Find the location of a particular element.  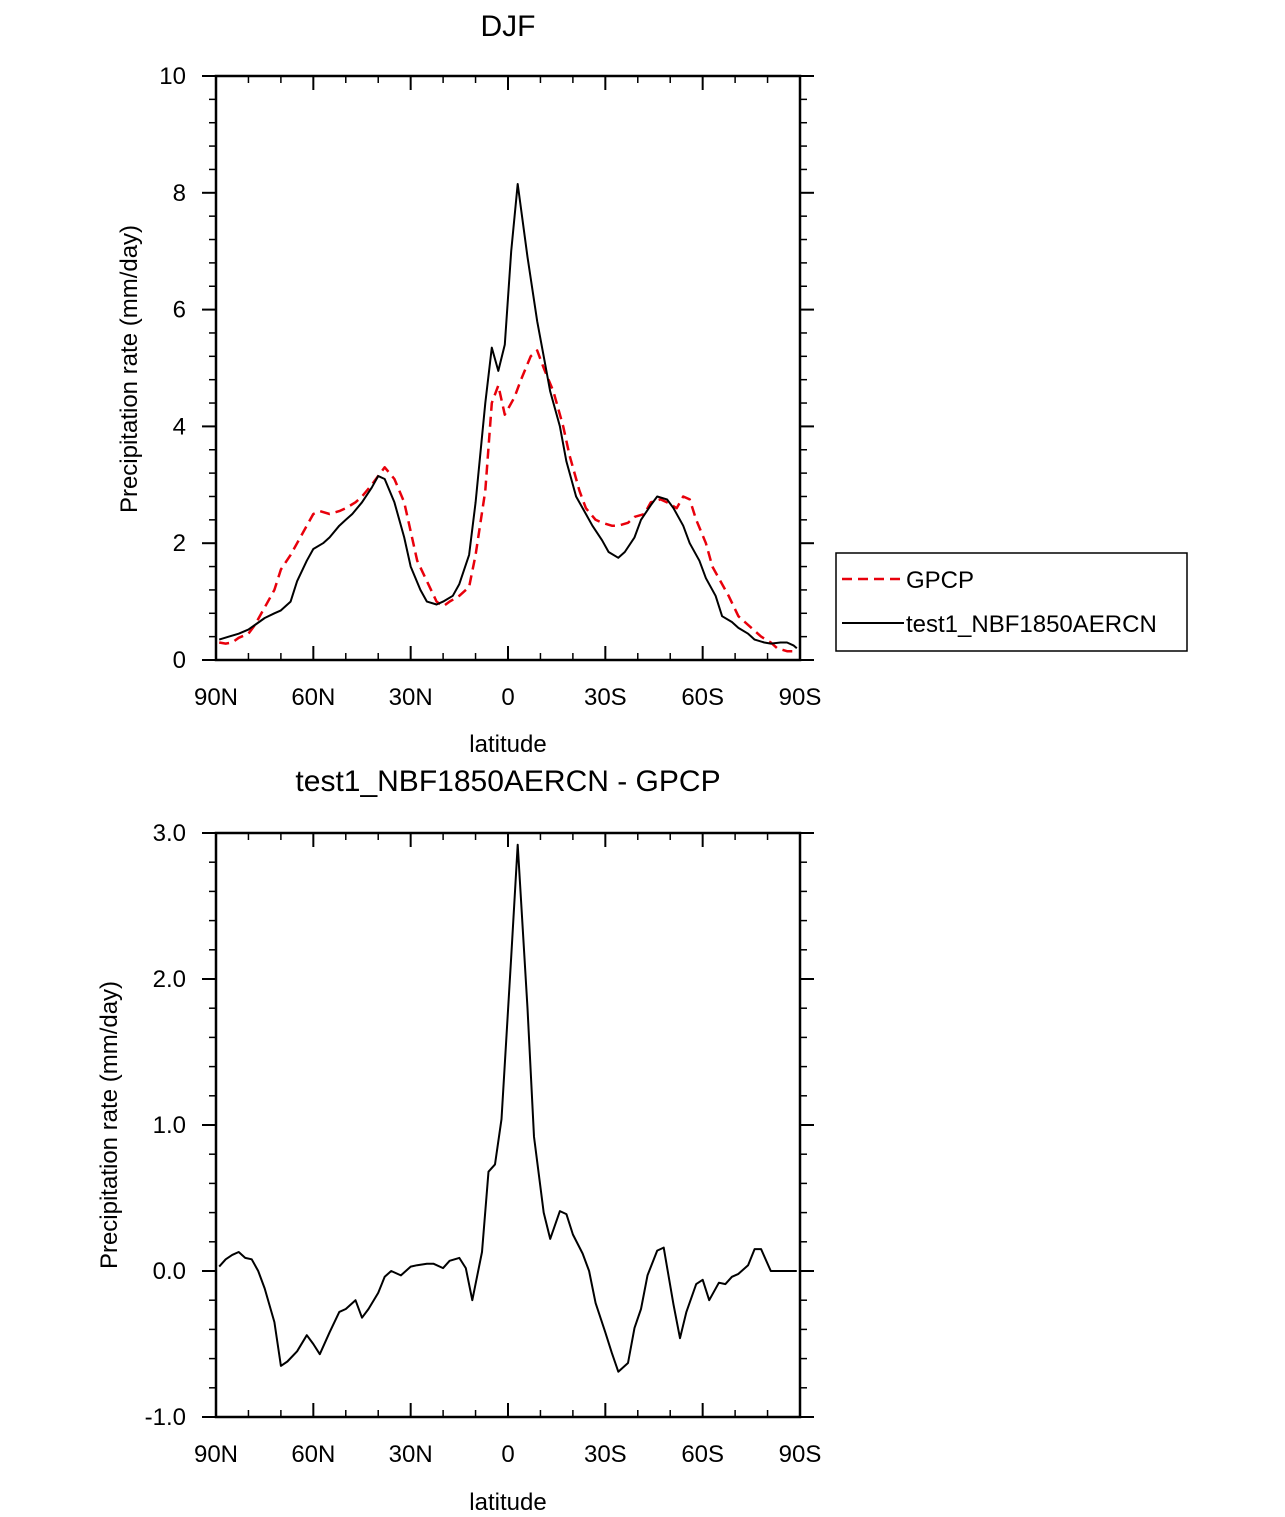

y-tick-label: -1.0 is located at coordinates (165, 1417).